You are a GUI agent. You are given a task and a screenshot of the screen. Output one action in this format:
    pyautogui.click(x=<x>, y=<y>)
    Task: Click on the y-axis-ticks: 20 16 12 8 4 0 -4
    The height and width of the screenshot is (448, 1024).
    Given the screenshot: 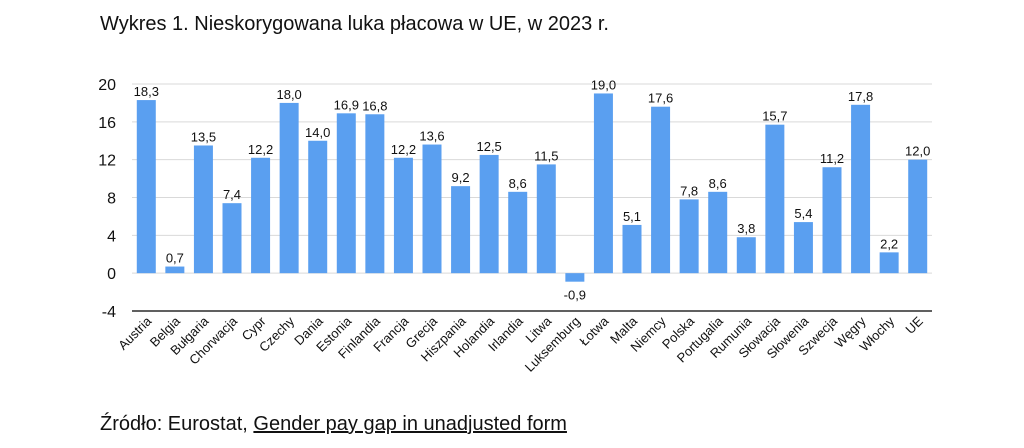 What is the action you would take?
    pyautogui.click(x=107, y=199)
    